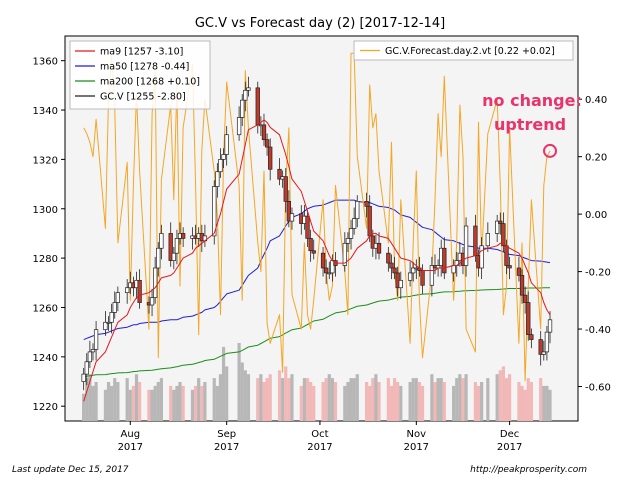  What do you see at coordinates (316, 332) in the screenshot?
I see `ma200-series` at bounding box center [316, 332].